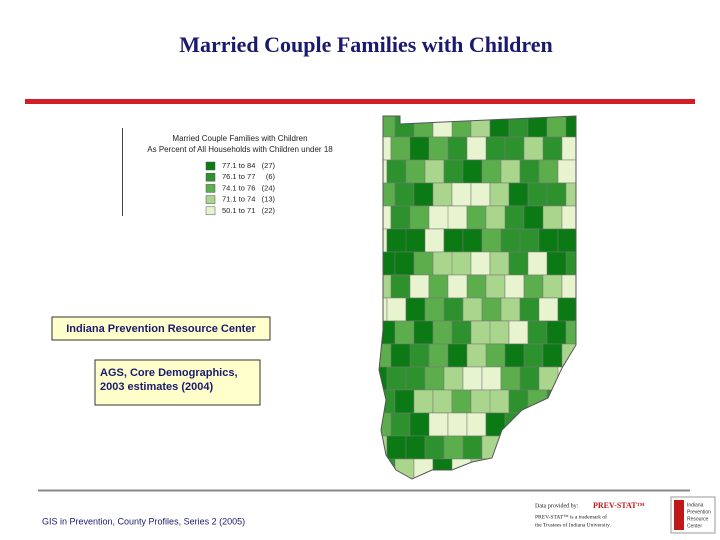  What do you see at coordinates (557, 506) in the screenshot?
I see `credit-label: Data provided by:` at bounding box center [557, 506].